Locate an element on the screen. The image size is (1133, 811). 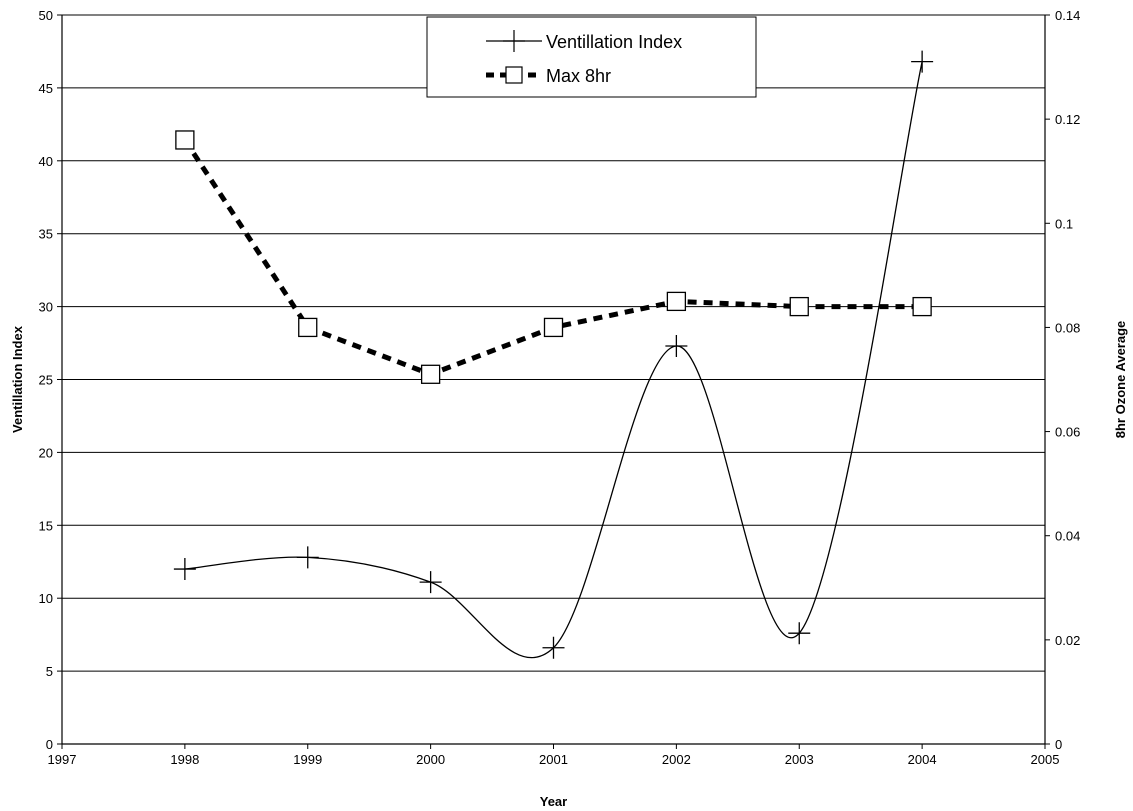
legend-box is located at coordinates (591, 57).